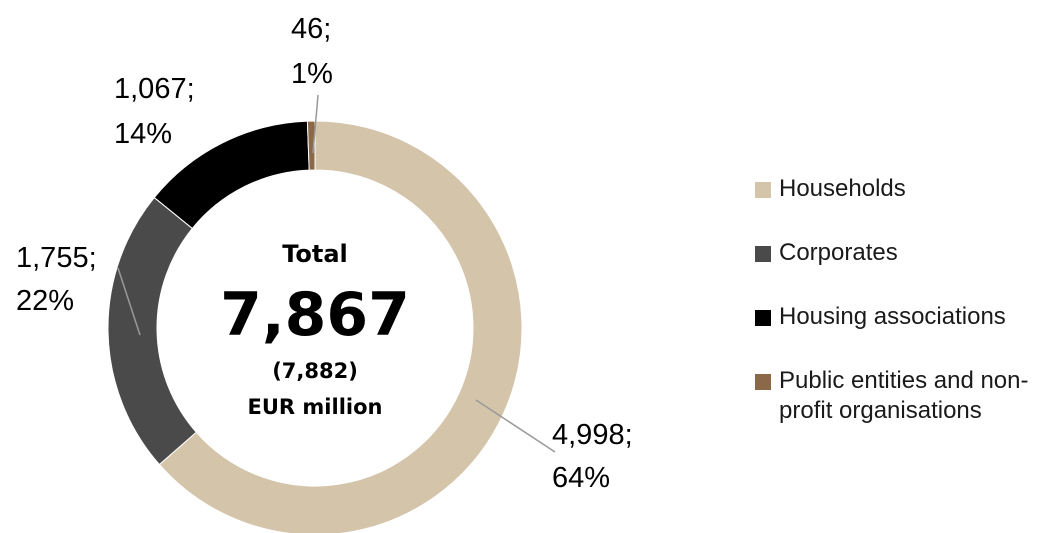 This screenshot has width=1051, height=533. I want to click on legend-label: Housing associations, so click(892, 316).